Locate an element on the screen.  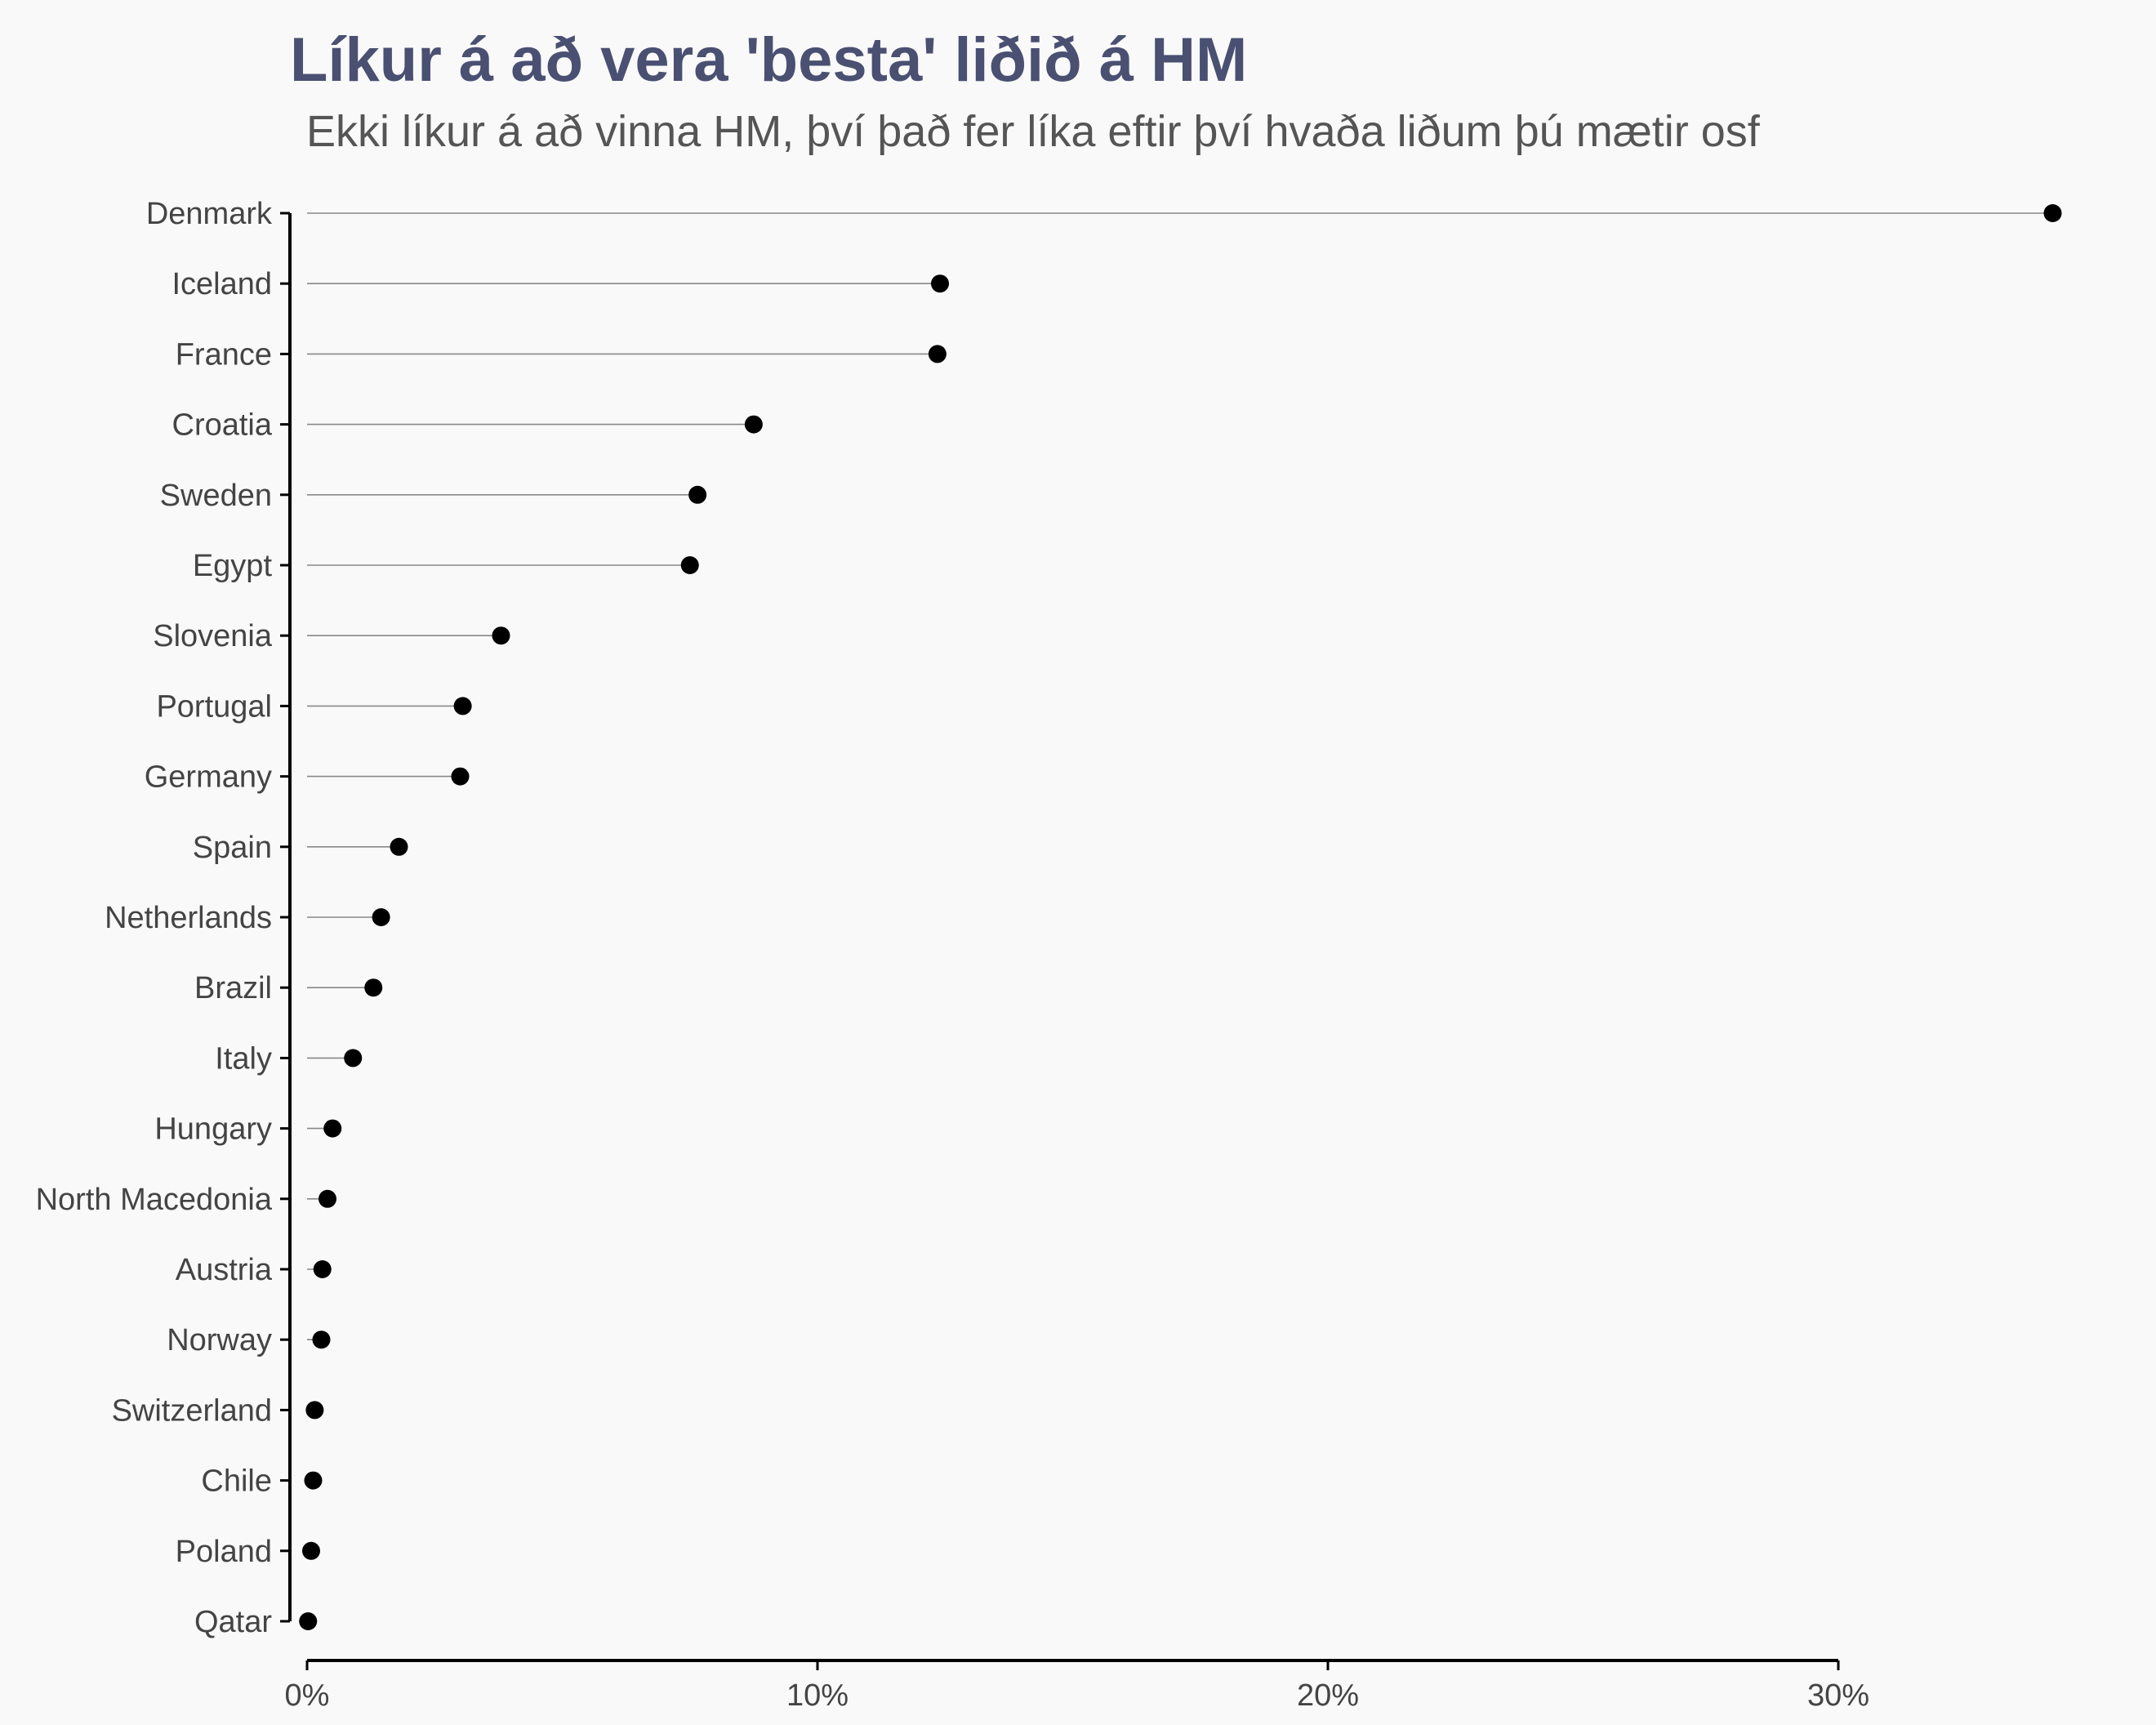
y-tick-label: Germany is located at coordinates (208, 777).